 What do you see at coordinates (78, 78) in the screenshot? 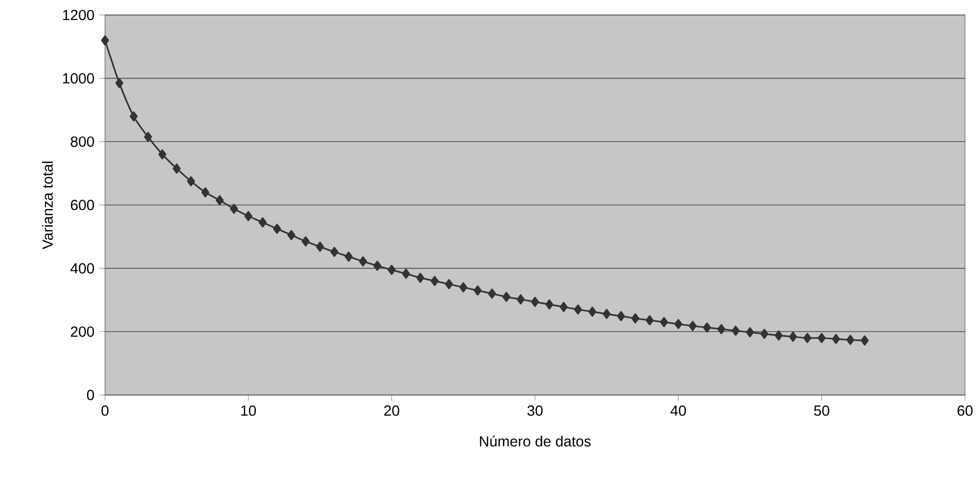
I see `y-tick-label: 1000` at bounding box center [78, 78].